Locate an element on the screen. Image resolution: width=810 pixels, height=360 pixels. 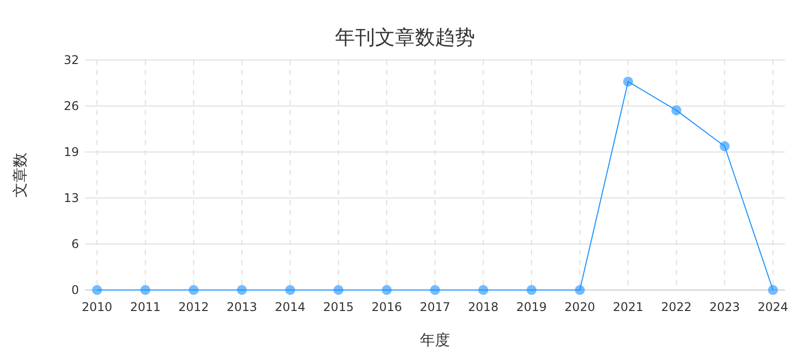
y-axis-title: 文章数 is located at coordinates (20, 175).